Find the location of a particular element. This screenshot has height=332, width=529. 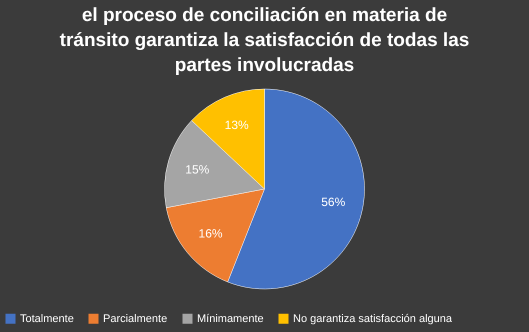

data-label: 13% is located at coordinates (237, 125).